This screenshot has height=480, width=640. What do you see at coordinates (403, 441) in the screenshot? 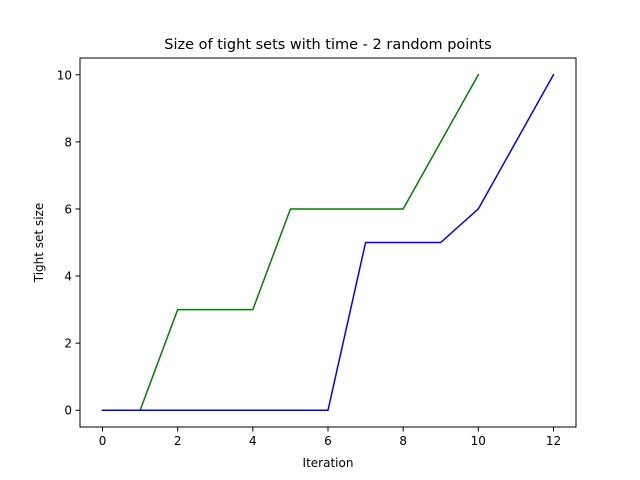
I see `x-tick-label: 8` at bounding box center [403, 441].